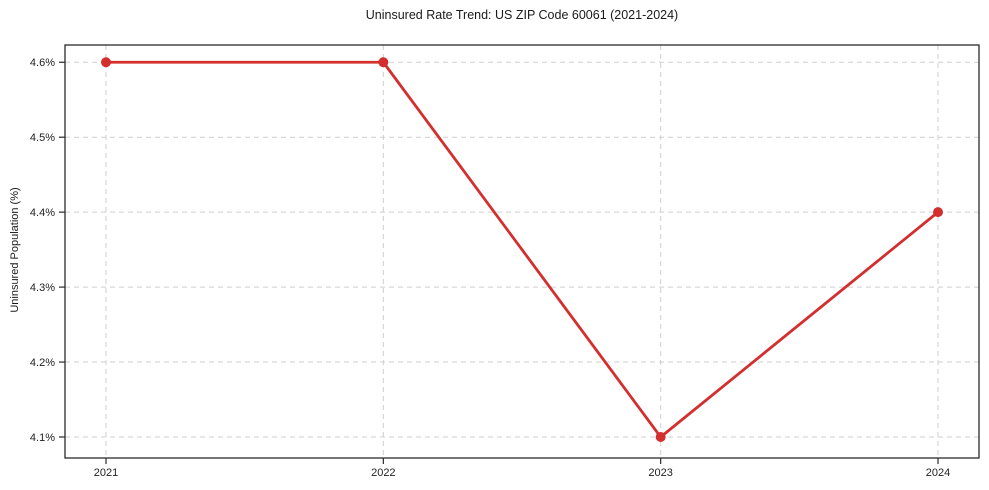 The height and width of the screenshot is (490, 989). Describe the element at coordinates (938, 473) in the screenshot. I see `x-tick-label: 2024` at that location.